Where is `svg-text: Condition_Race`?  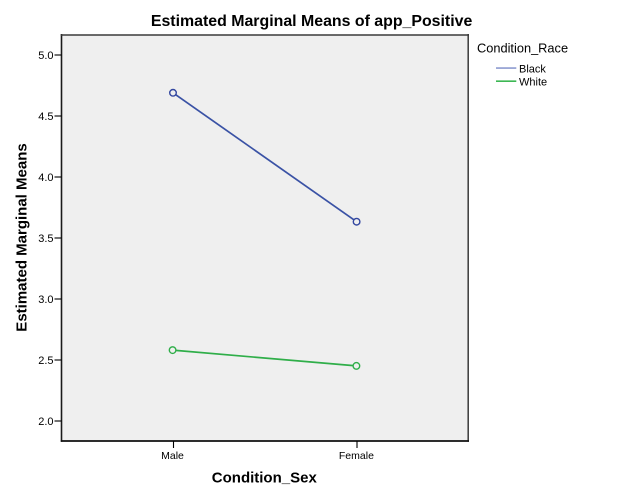 svg-text: Condition_Race is located at coordinates (522, 48).